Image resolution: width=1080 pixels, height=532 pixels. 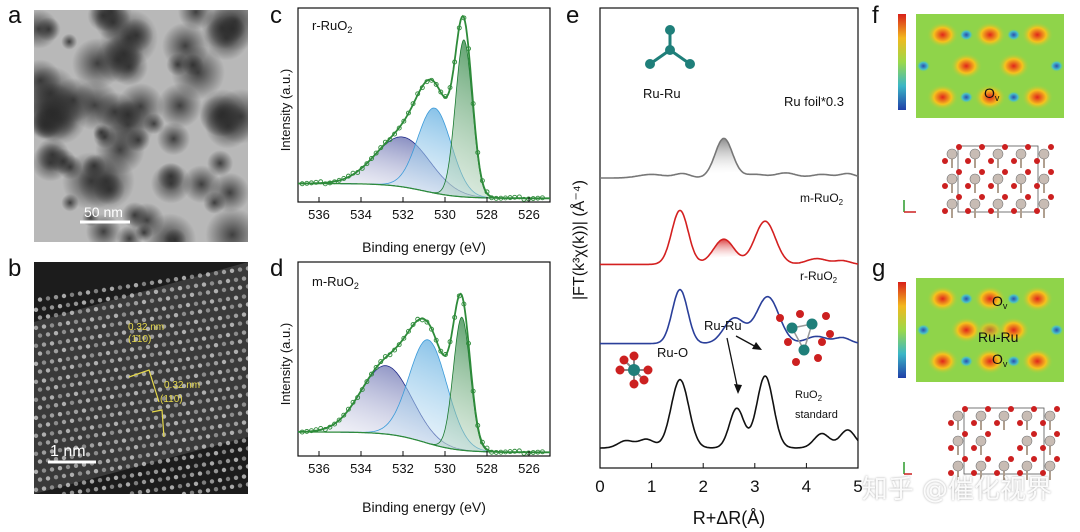 I want to click on ru-cluster-icon, so click(x=805, y=338).